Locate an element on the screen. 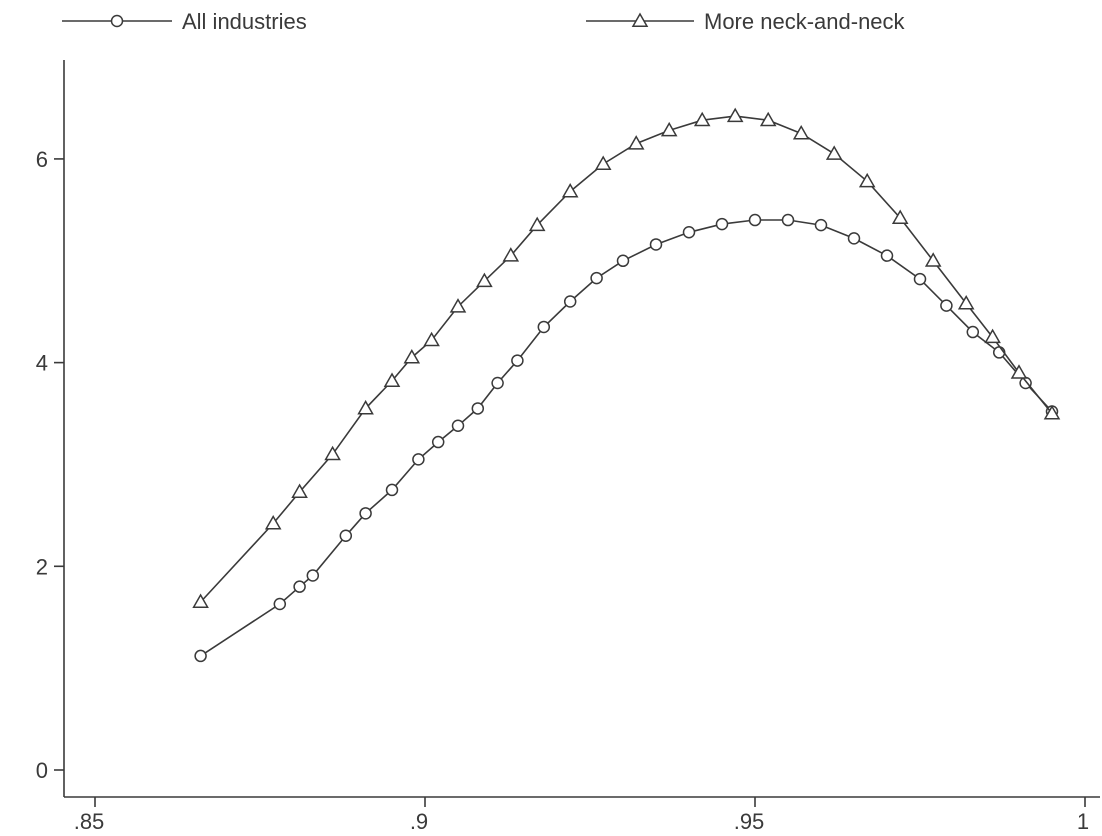 The image size is (1102, 836). x-tick-label: .9 is located at coordinates (419, 821).